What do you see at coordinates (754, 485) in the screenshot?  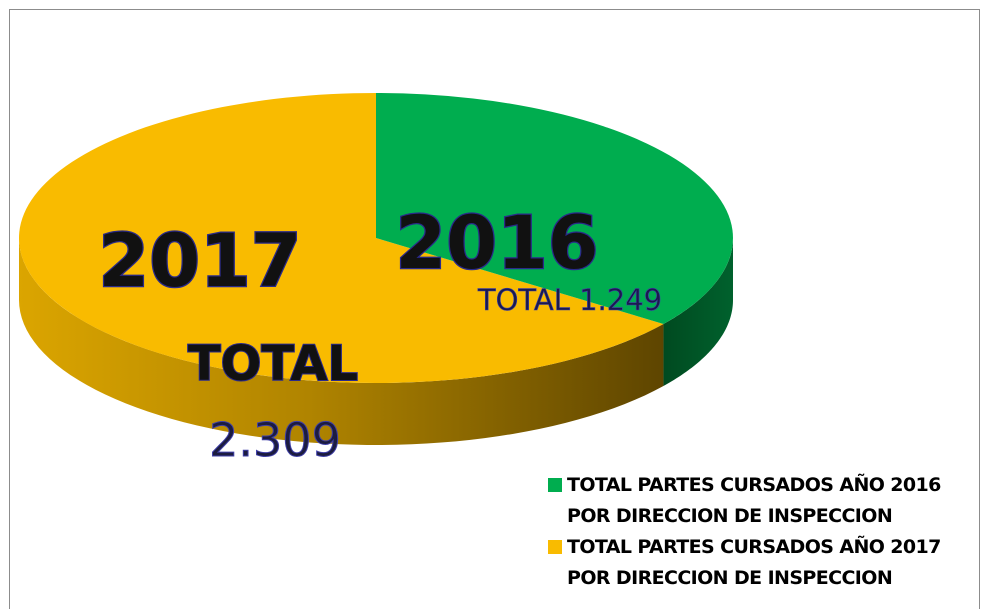 I see `legend-text-2016-line1: TOTAL PARTES CURSADOS AÑO 2016` at bounding box center [754, 485].